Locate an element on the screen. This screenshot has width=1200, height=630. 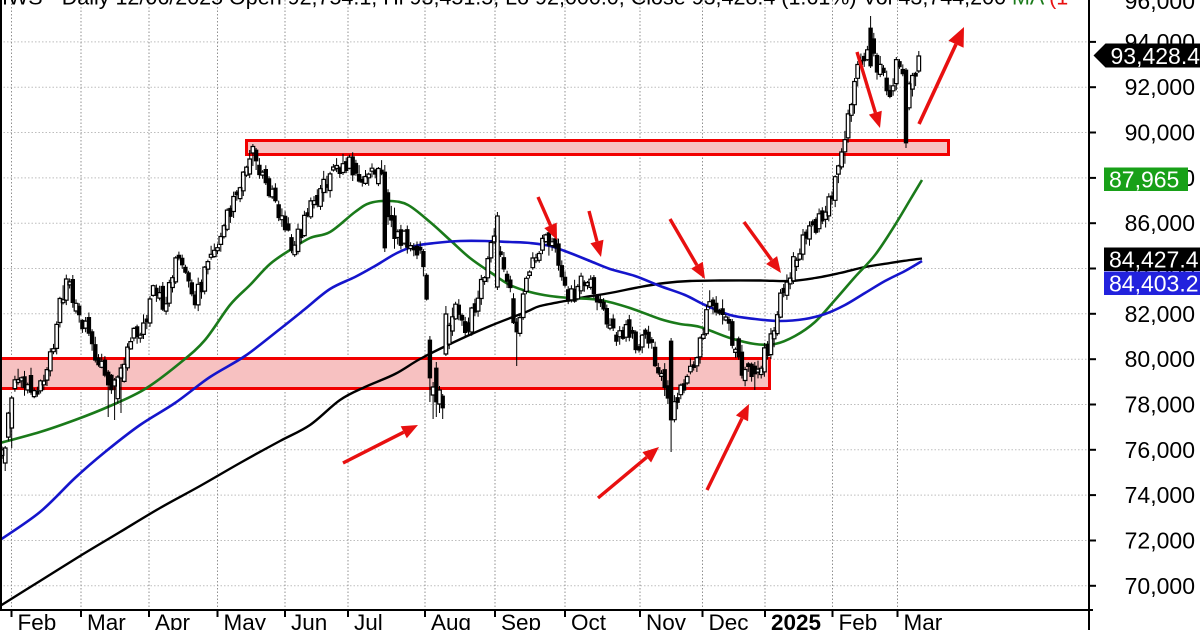
svg-text: Aug is located at coordinates (451, 620).